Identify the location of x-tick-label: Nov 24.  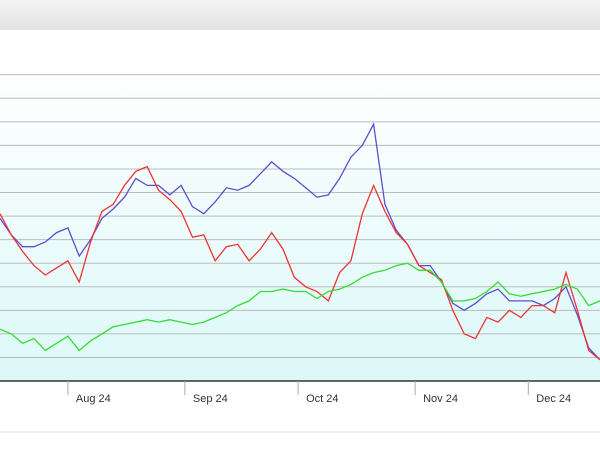
(440, 399).